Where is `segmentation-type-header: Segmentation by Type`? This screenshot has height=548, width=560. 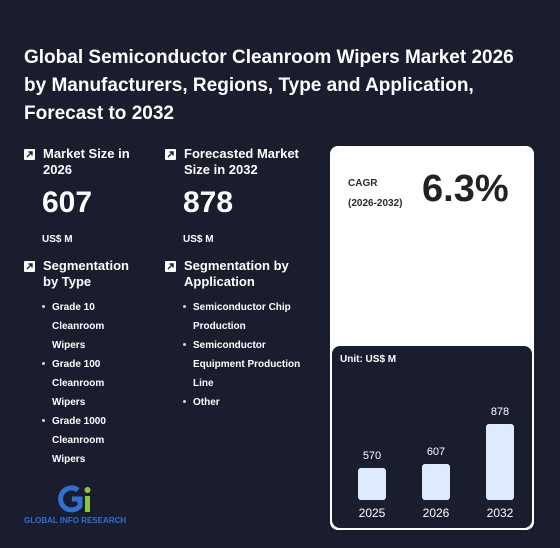
segmentation-type-header: Segmentation by Type is located at coordinates (81, 274).